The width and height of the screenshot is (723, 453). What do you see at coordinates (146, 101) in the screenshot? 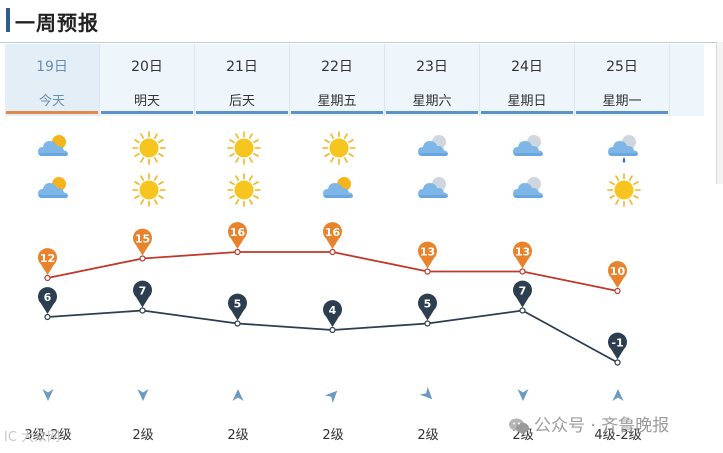
I see `day-label: 明天` at bounding box center [146, 101].